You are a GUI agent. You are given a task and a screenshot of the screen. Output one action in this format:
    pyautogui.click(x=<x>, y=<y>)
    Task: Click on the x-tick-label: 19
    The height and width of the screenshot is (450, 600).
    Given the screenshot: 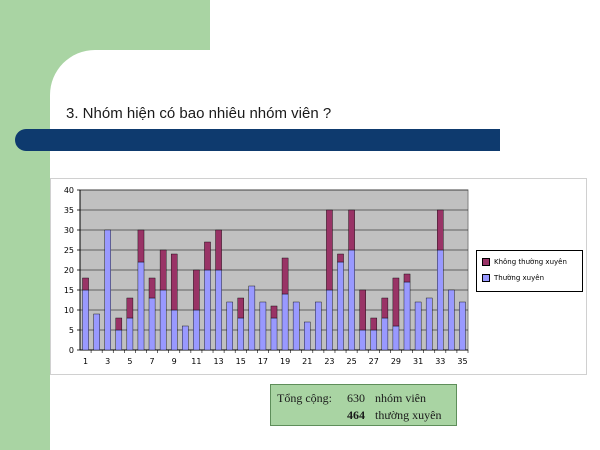 What is the action you would take?
    pyautogui.click(x=285, y=361)
    